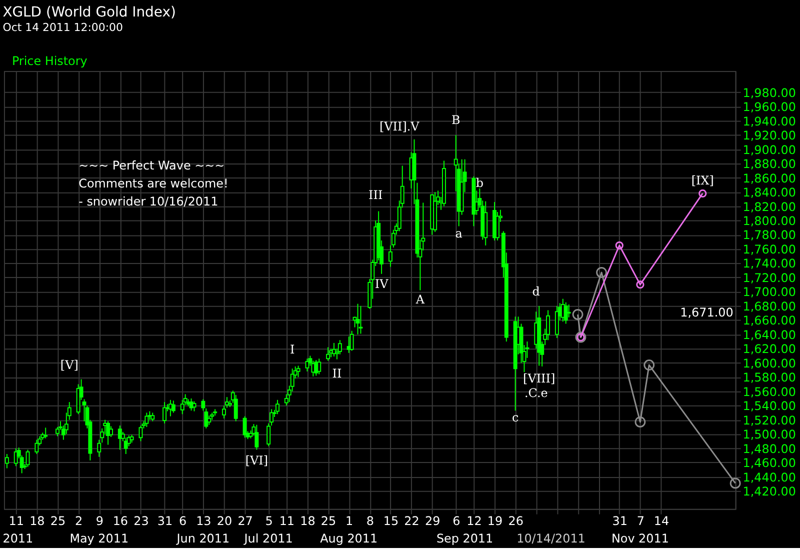  Describe the element at coordinates (50, 61) in the screenshot. I see `text: Price History` at that location.